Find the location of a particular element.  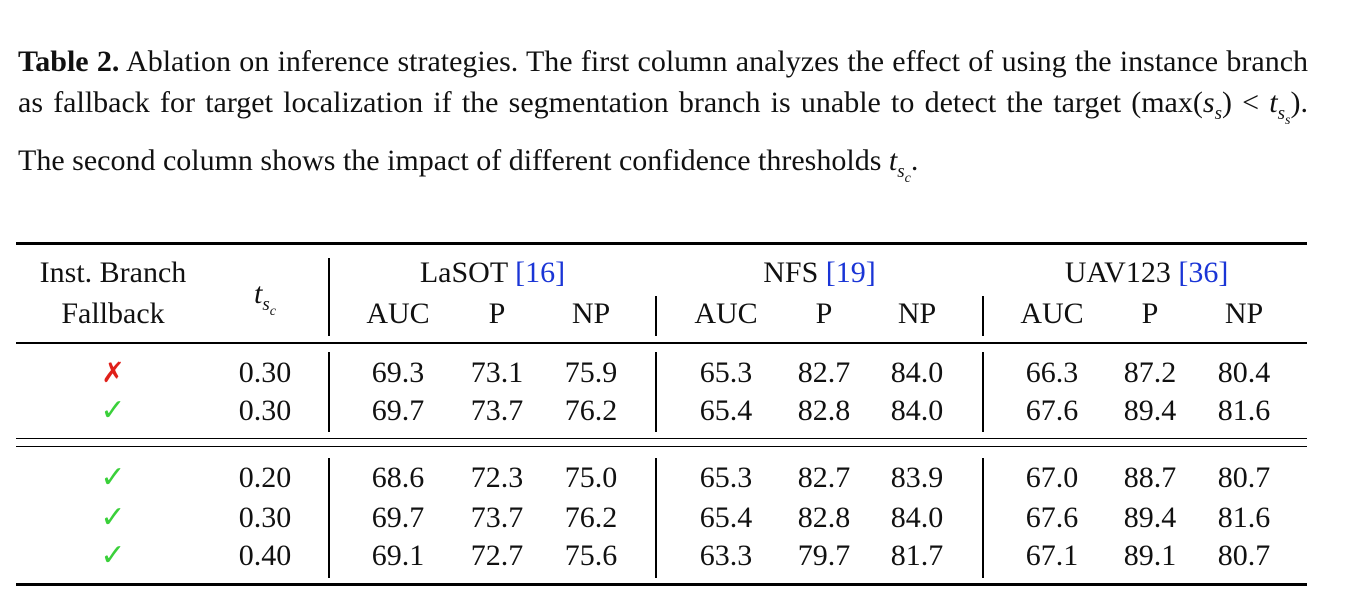

table-cell: 75.9 is located at coordinates (591, 372).